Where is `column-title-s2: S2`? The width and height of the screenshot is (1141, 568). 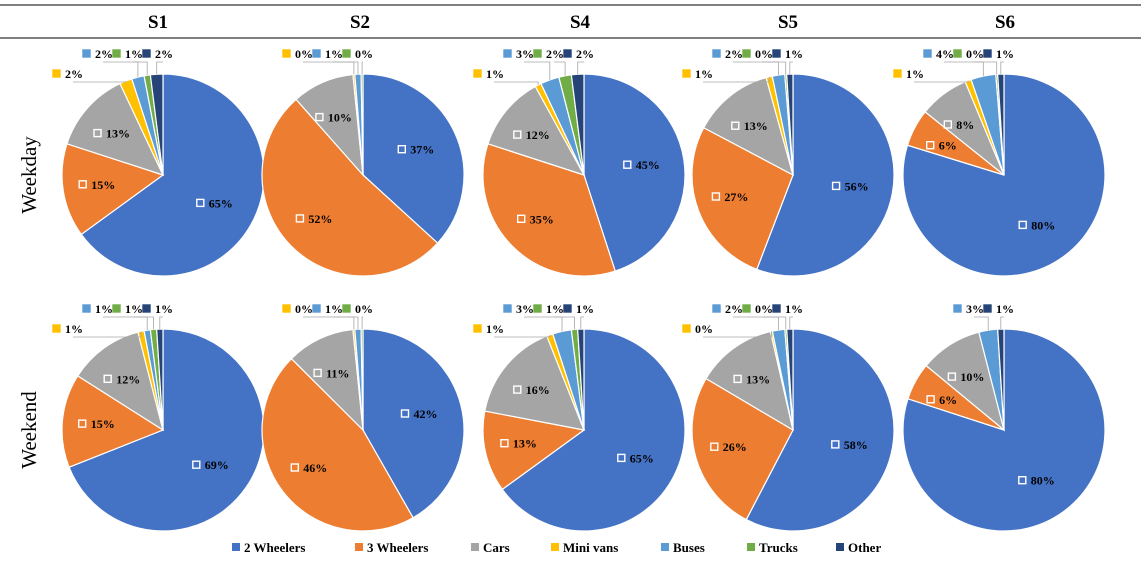 column-title-s2: S2 is located at coordinates (360, 22).